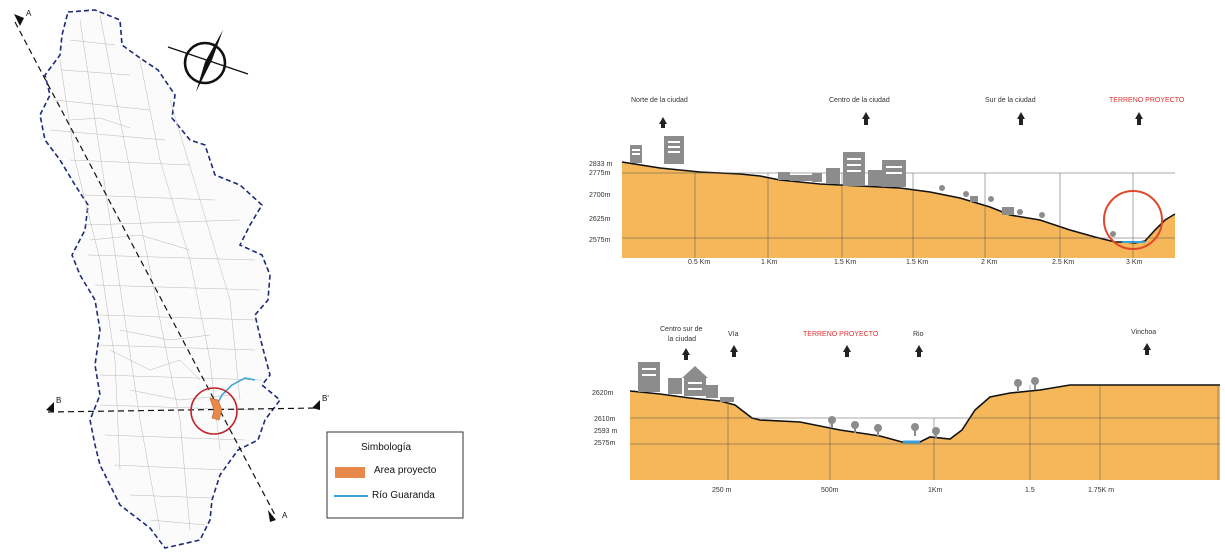 The height and width of the screenshot is (559, 1225). What do you see at coordinates (722, 490) in the screenshot?
I see `profile-bottom-dist-0: 250 m` at bounding box center [722, 490].